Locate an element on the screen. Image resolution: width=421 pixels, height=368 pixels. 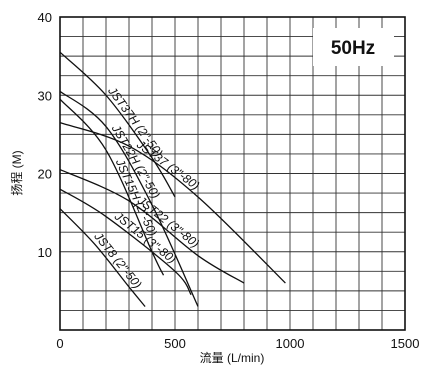
x-tick-label: 1500 is located at coordinates (405, 343).